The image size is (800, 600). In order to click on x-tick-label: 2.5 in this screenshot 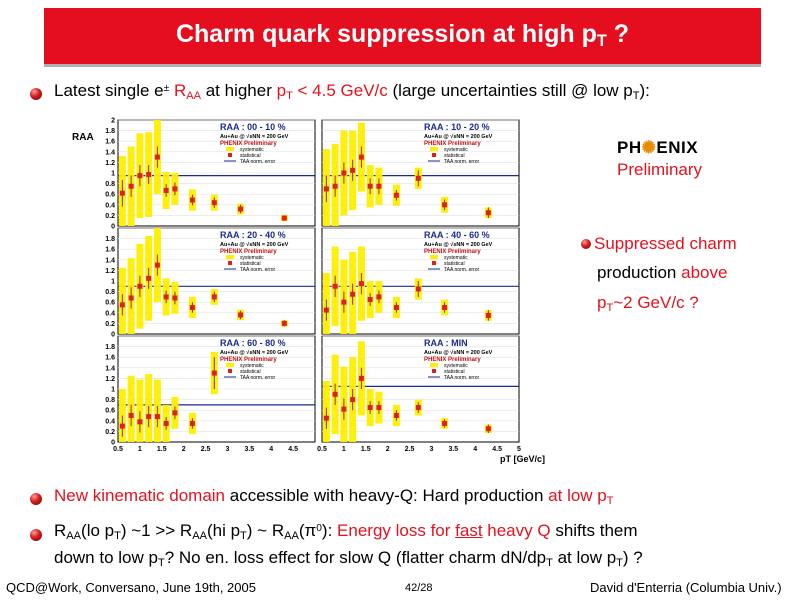, I will do `click(410, 449)`.